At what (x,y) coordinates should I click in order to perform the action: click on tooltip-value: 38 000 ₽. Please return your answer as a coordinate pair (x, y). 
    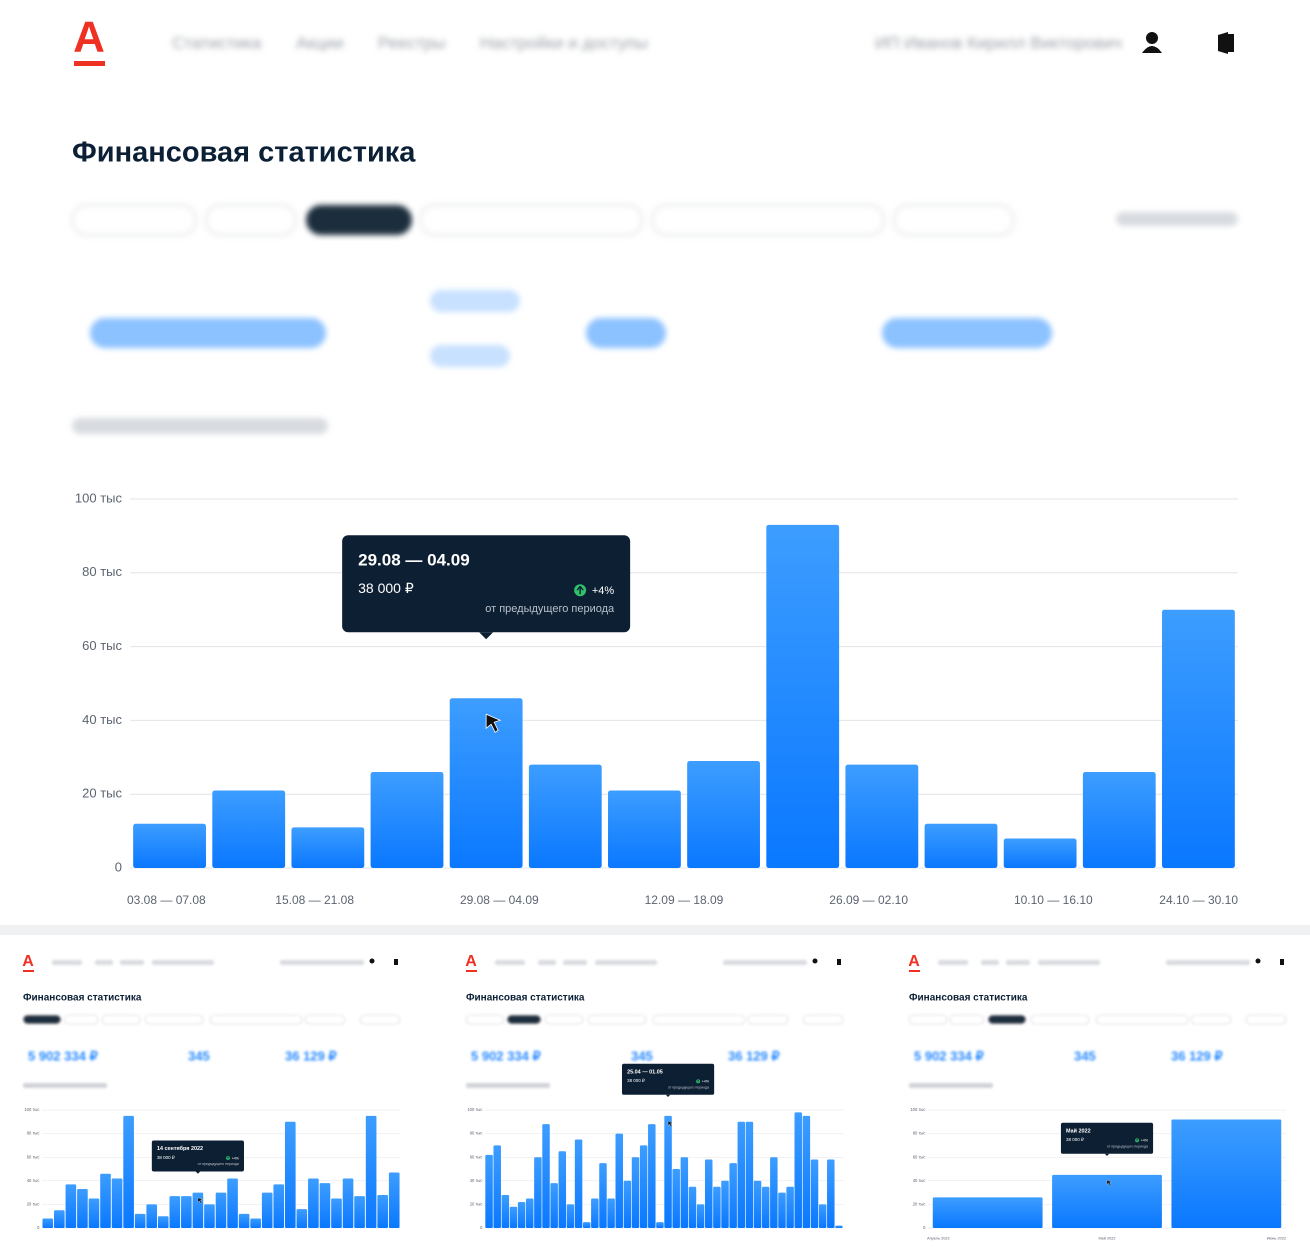
    Looking at the image, I should click on (636, 1080).